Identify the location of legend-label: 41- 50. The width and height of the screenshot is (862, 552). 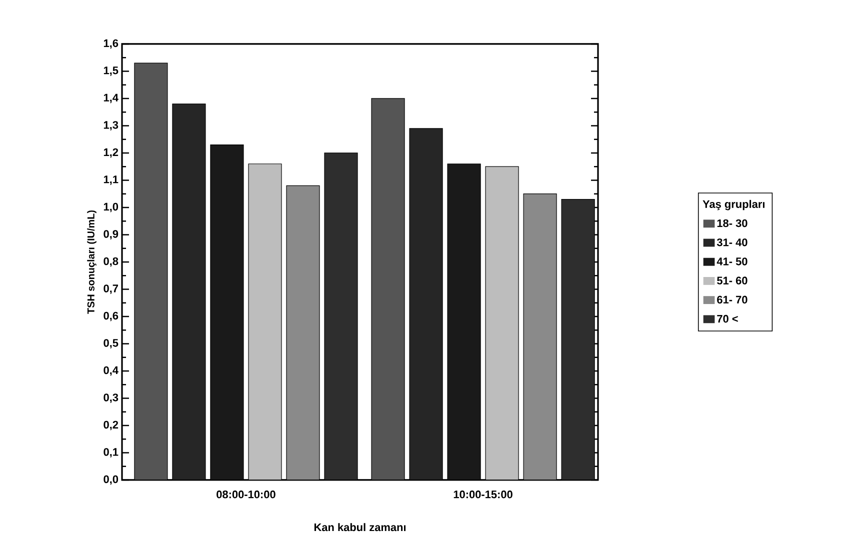
(732, 262).